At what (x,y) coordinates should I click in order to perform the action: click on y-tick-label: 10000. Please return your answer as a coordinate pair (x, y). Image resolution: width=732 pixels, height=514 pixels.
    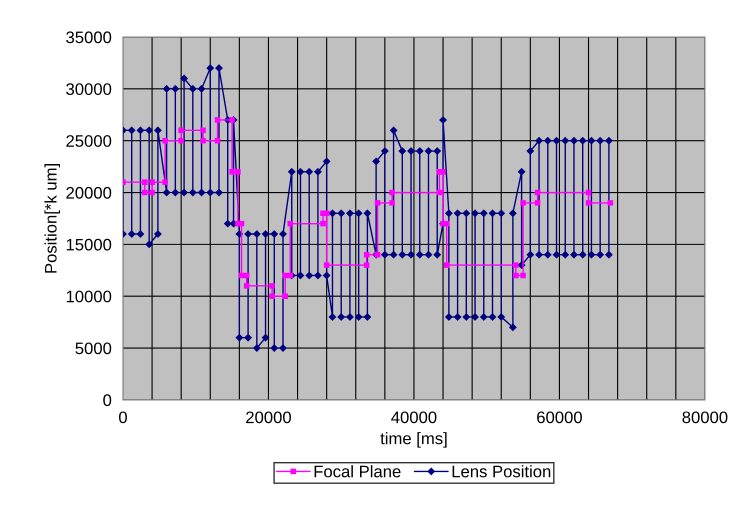
    Looking at the image, I should click on (89, 296).